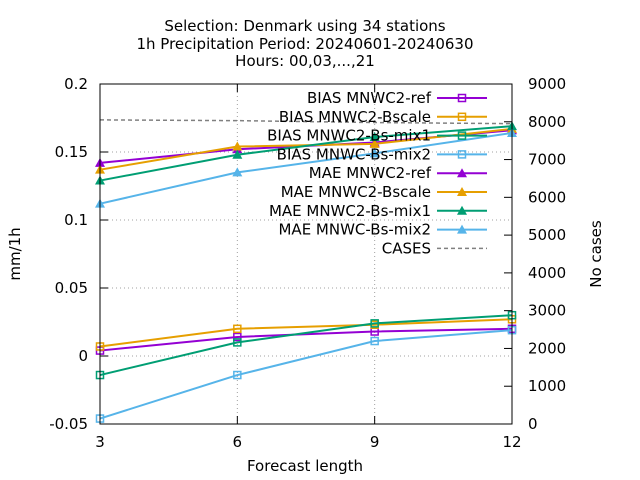  Describe the element at coordinates (83, 356) in the screenshot. I see `y-tick-label: 0` at that location.